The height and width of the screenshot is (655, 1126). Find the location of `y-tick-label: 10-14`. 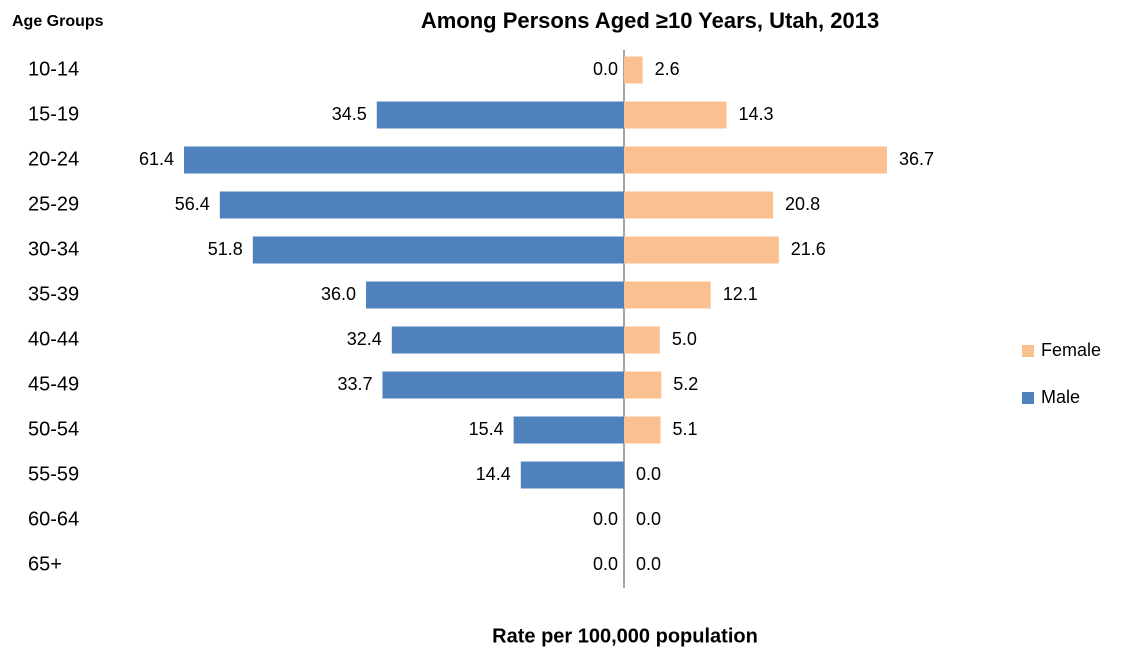

y-tick-label: 10-14 is located at coordinates (53, 69).